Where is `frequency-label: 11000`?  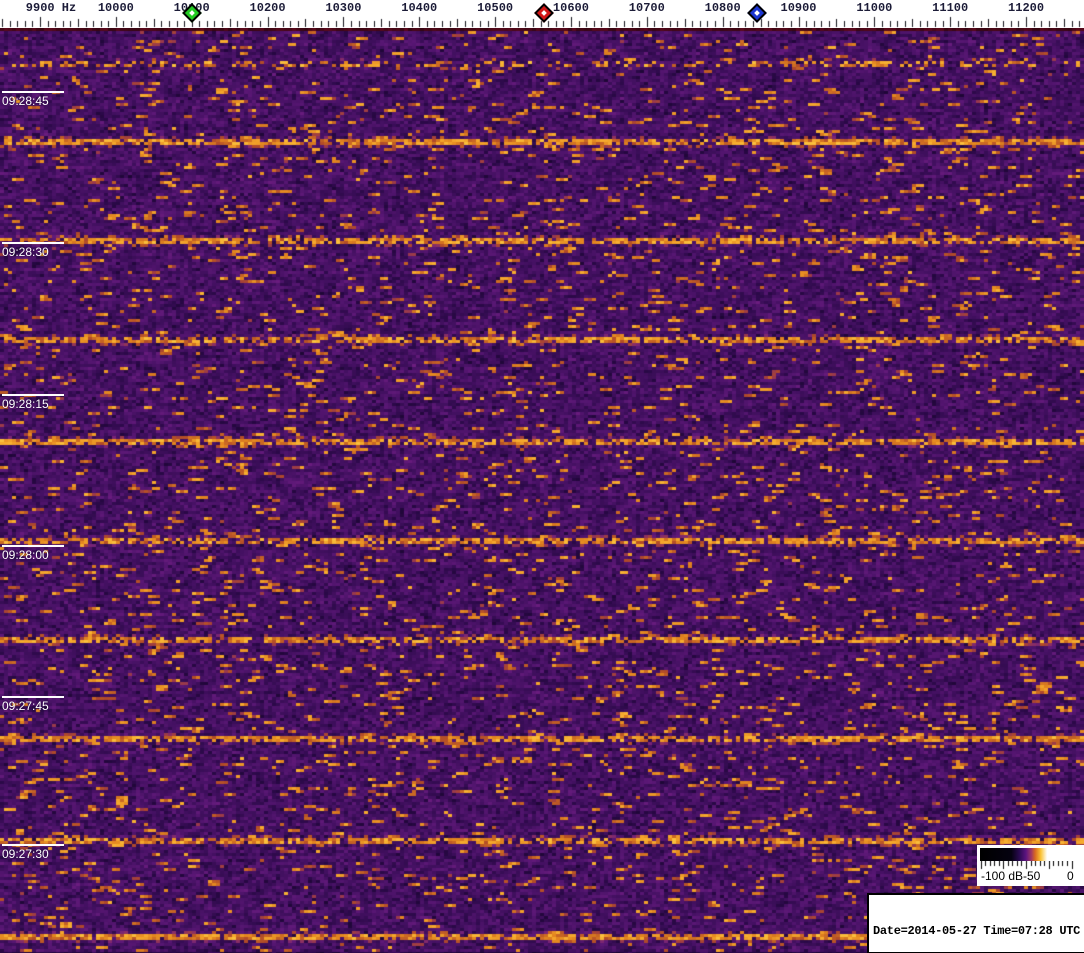
frequency-label: 11000 is located at coordinates (874, 8).